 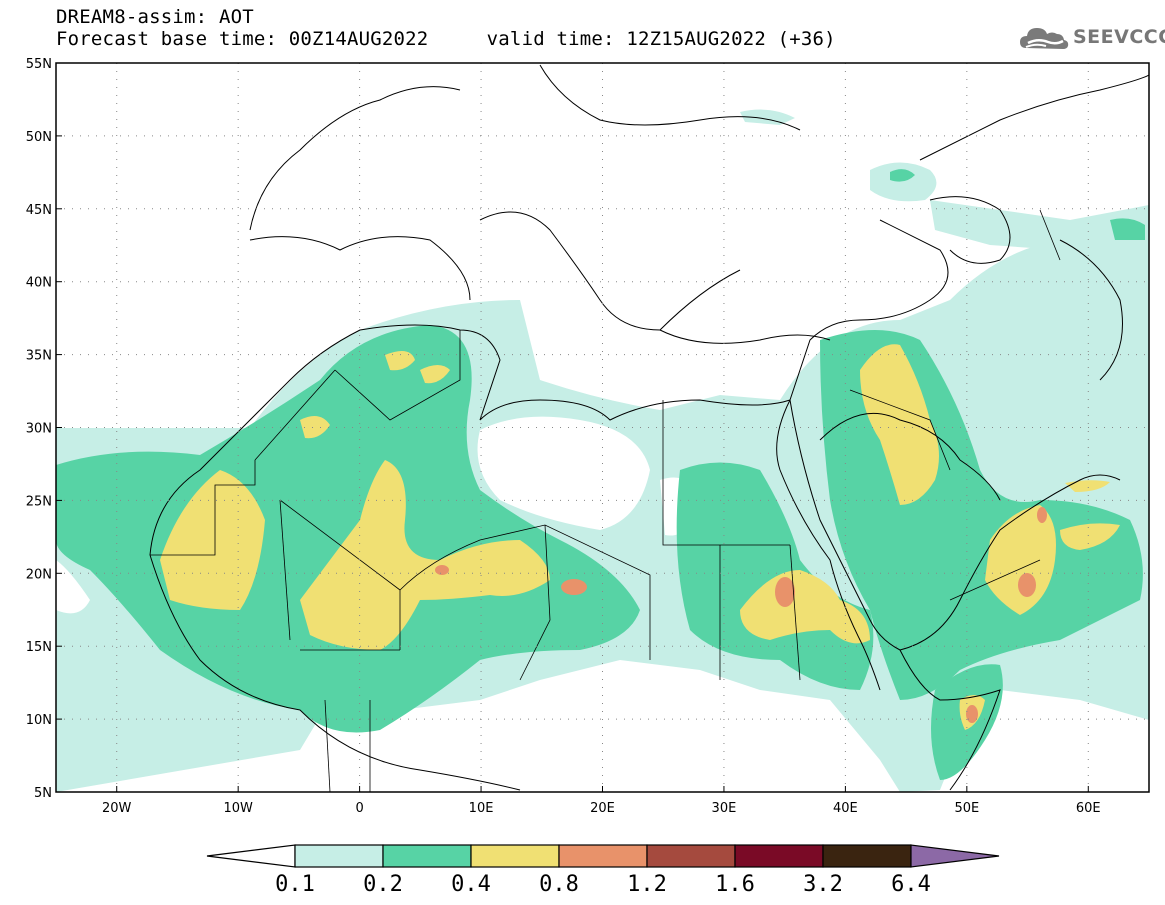 I want to click on lon-tick-label: 20W, so click(x=117, y=808).